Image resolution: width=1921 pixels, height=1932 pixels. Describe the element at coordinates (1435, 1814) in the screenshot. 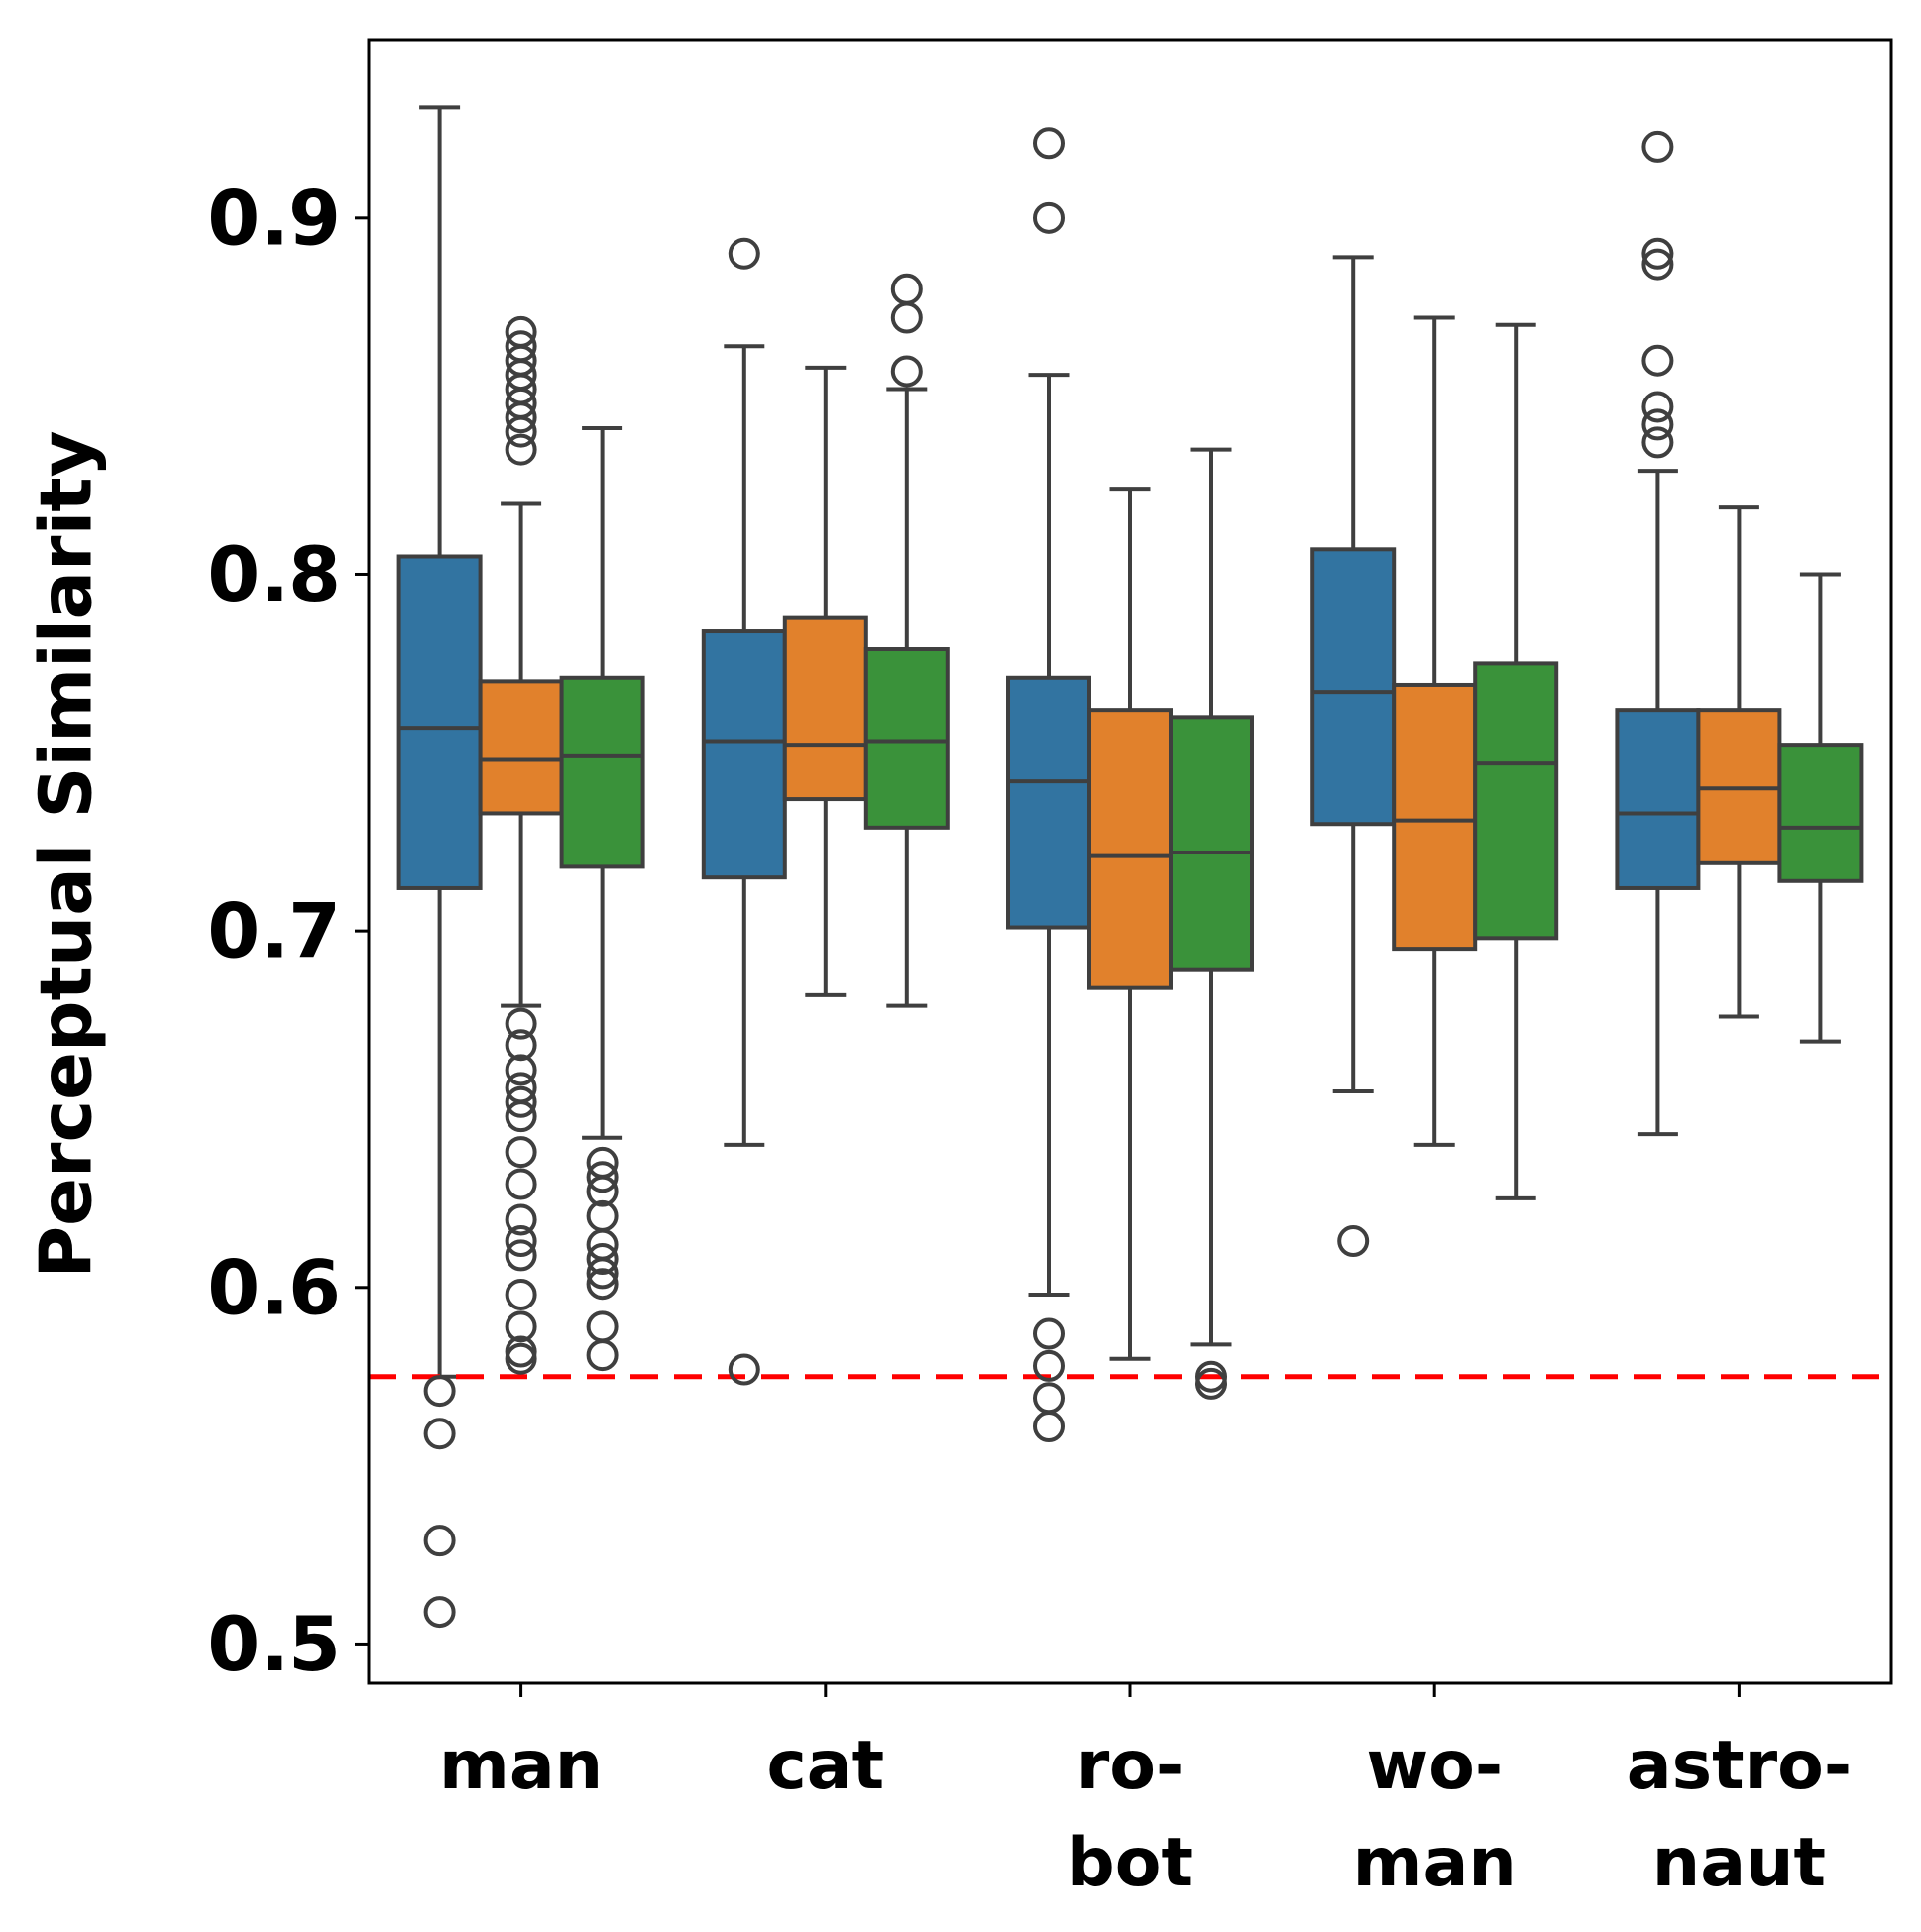

I see `x-tick-label-woman: wo-man` at that location.